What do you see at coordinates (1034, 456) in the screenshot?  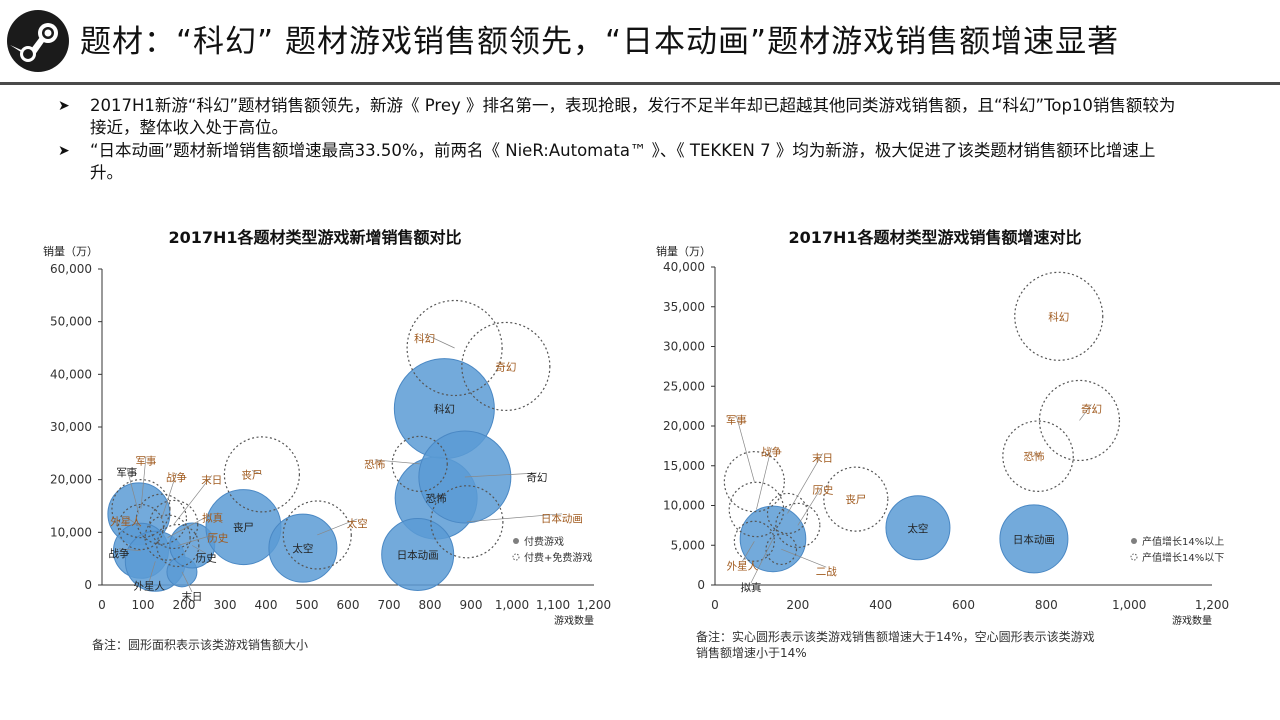 I see `bubble-label: 恐怖` at bounding box center [1034, 456].